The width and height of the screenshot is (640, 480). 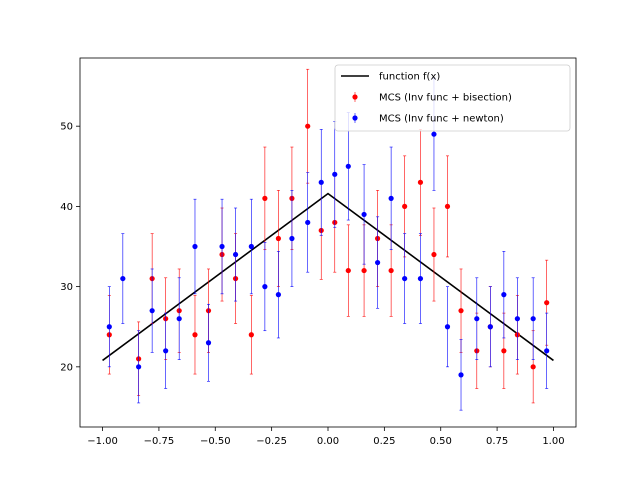 What do you see at coordinates (66, 207) in the screenshot?
I see `y-tick-label: 40` at bounding box center [66, 207].